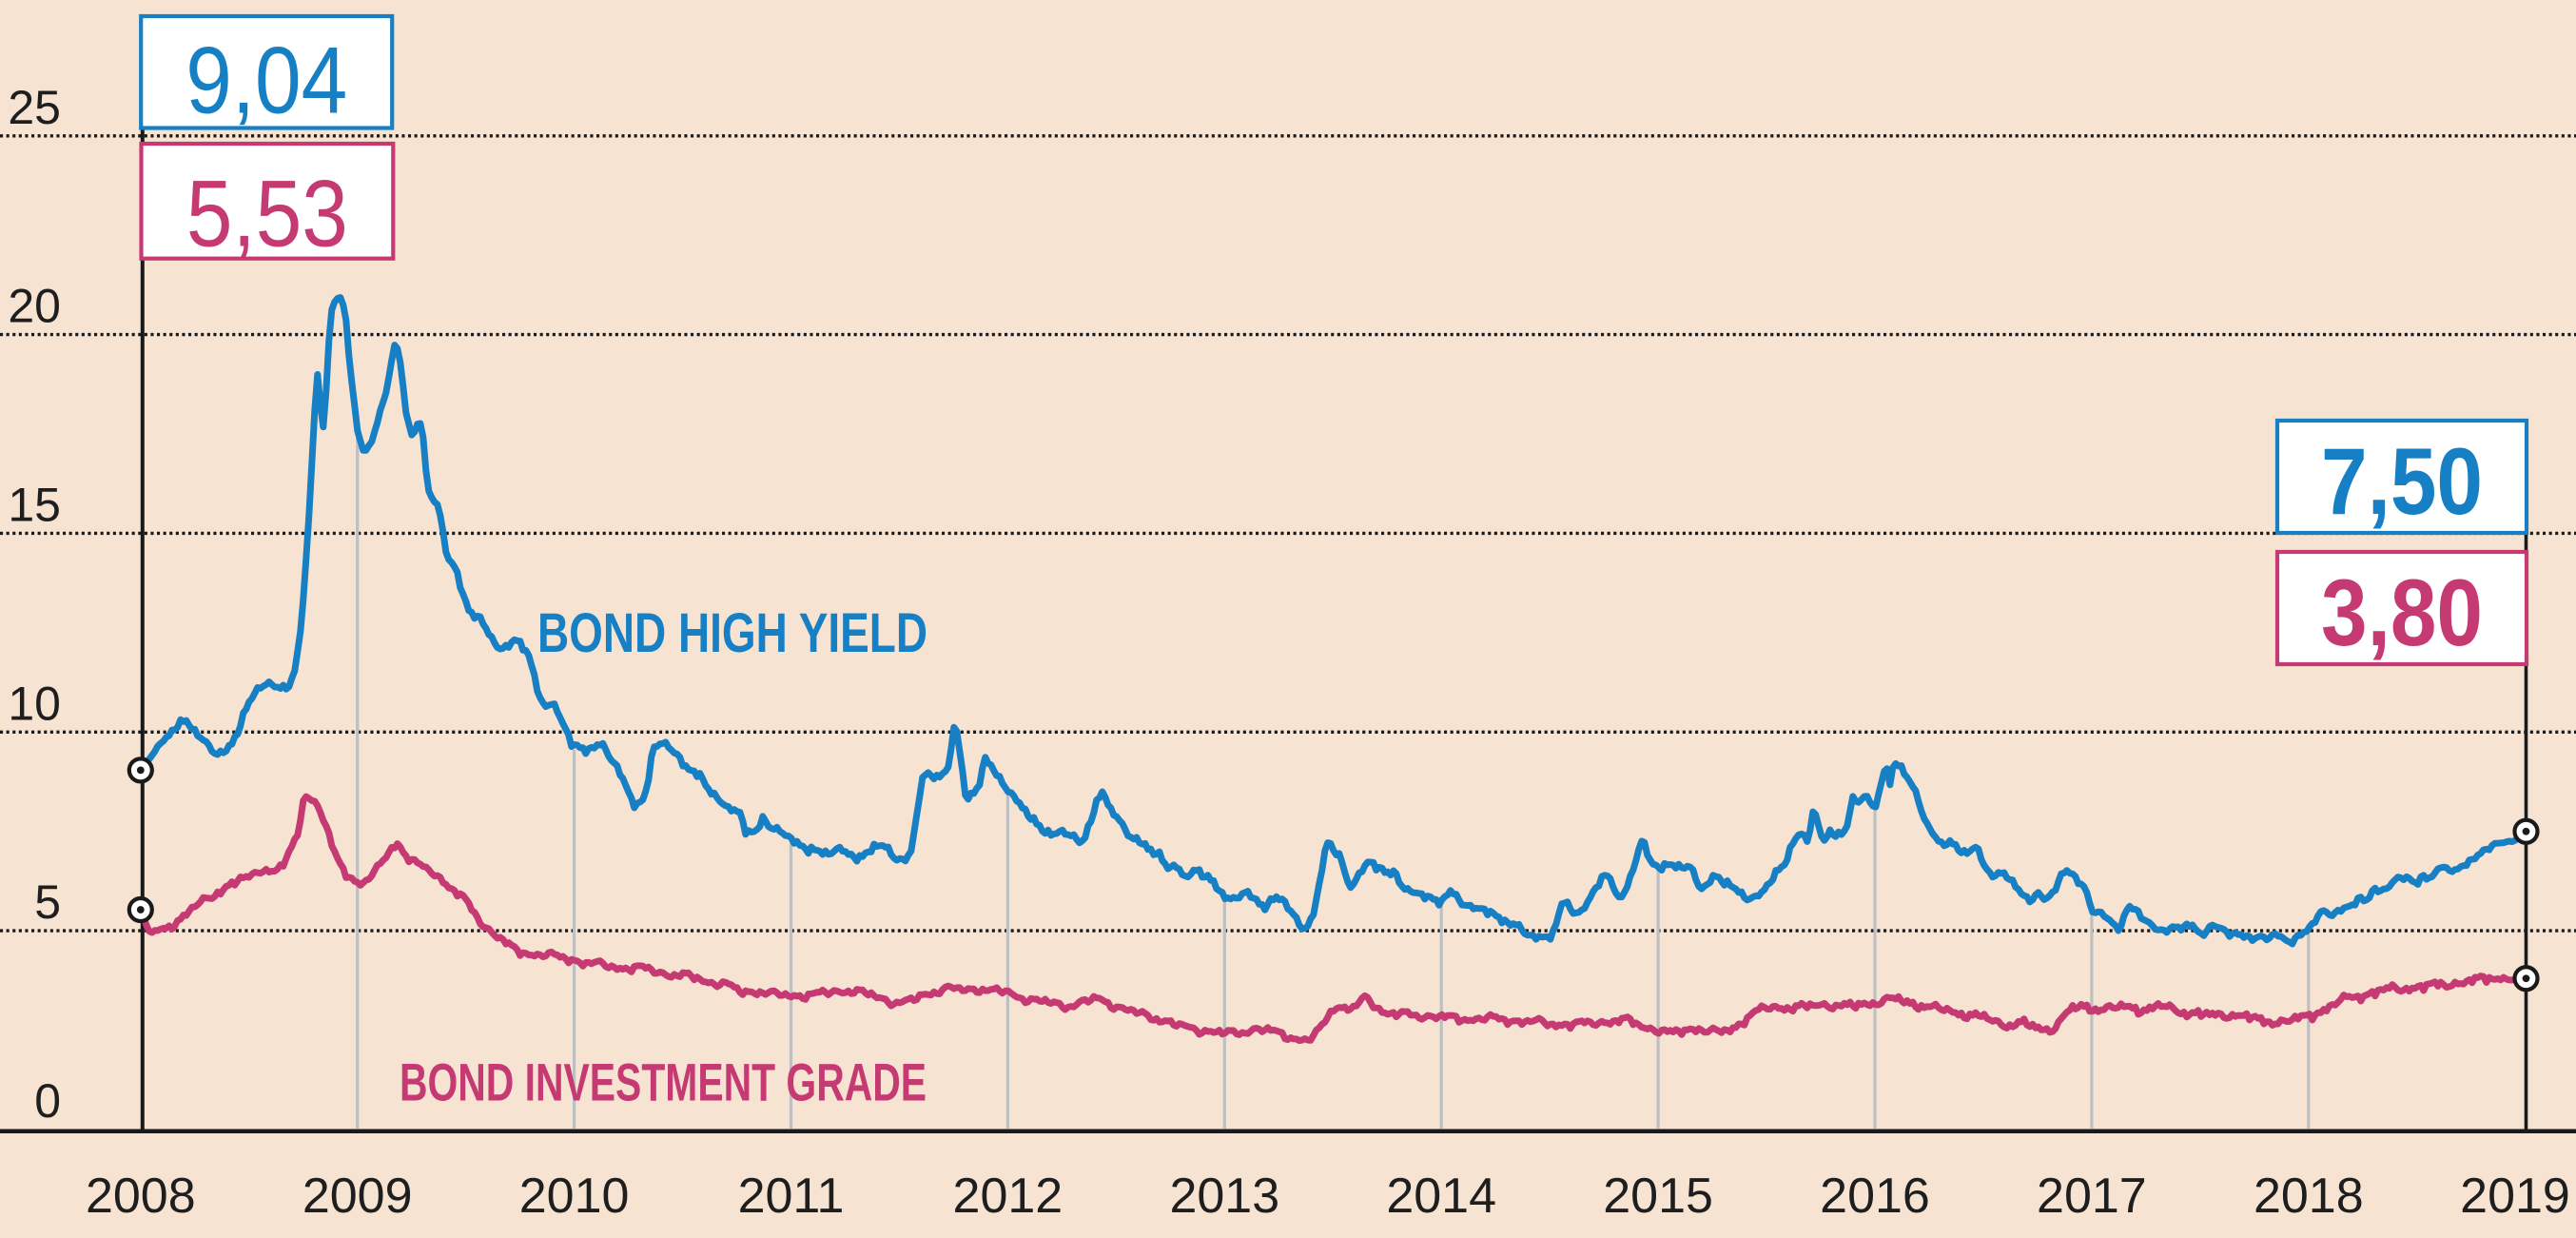 The image size is (2576, 1238). I want to click on svg-text: 2009, so click(358, 1196).